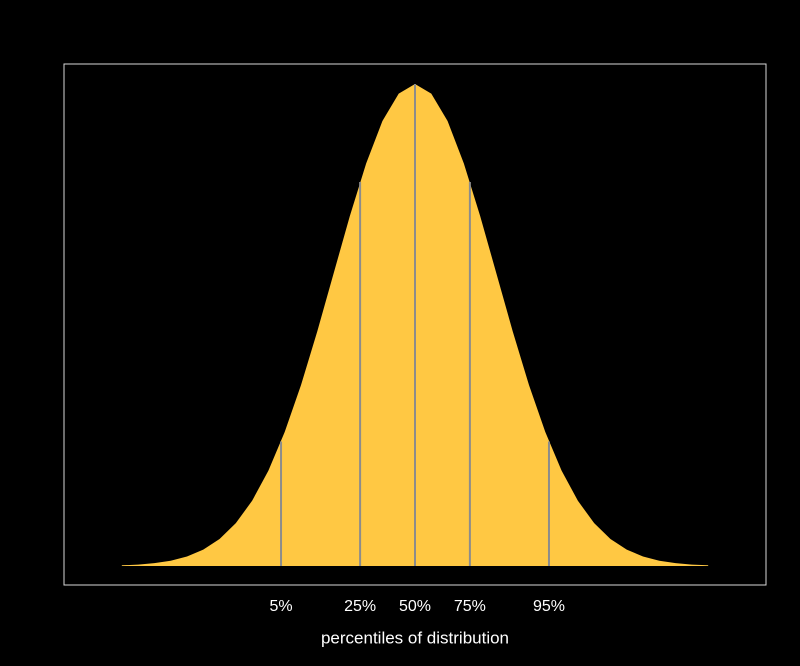 This screenshot has width=800, height=666. Describe the element at coordinates (415, 637) in the screenshot. I see `x-axis-label: percentiles of distribution` at that location.